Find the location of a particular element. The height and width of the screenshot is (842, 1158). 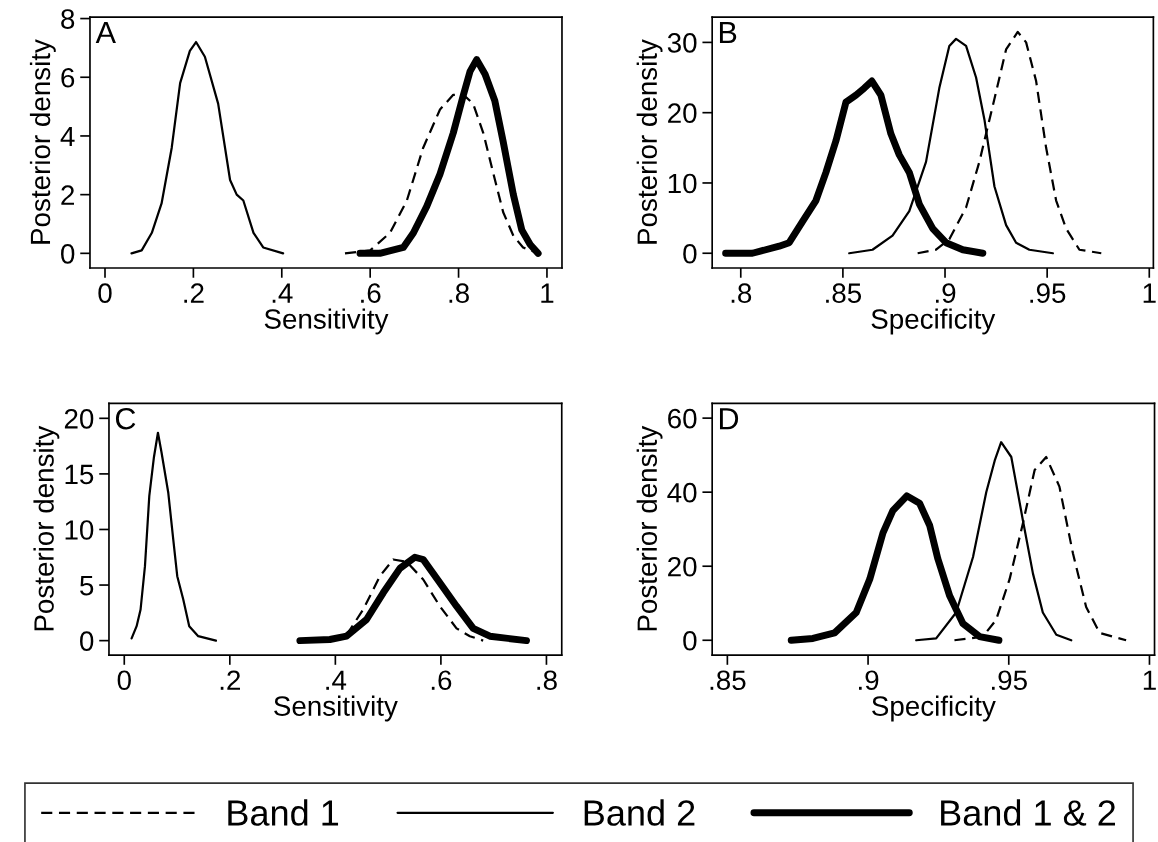

y-tick-label: 5 is located at coordinates (87, 586).